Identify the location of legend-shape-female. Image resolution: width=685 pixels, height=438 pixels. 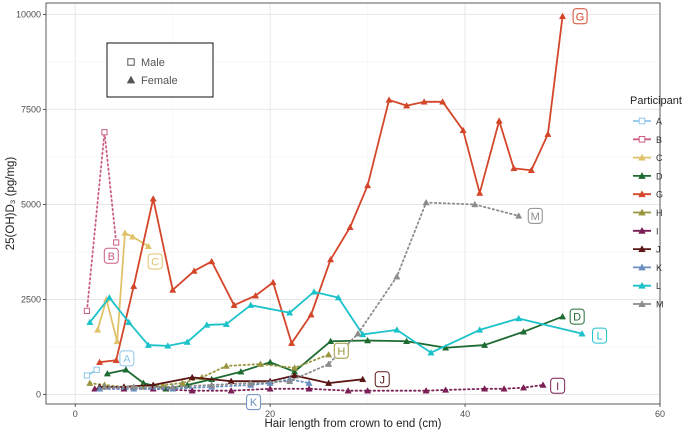
(131, 79).